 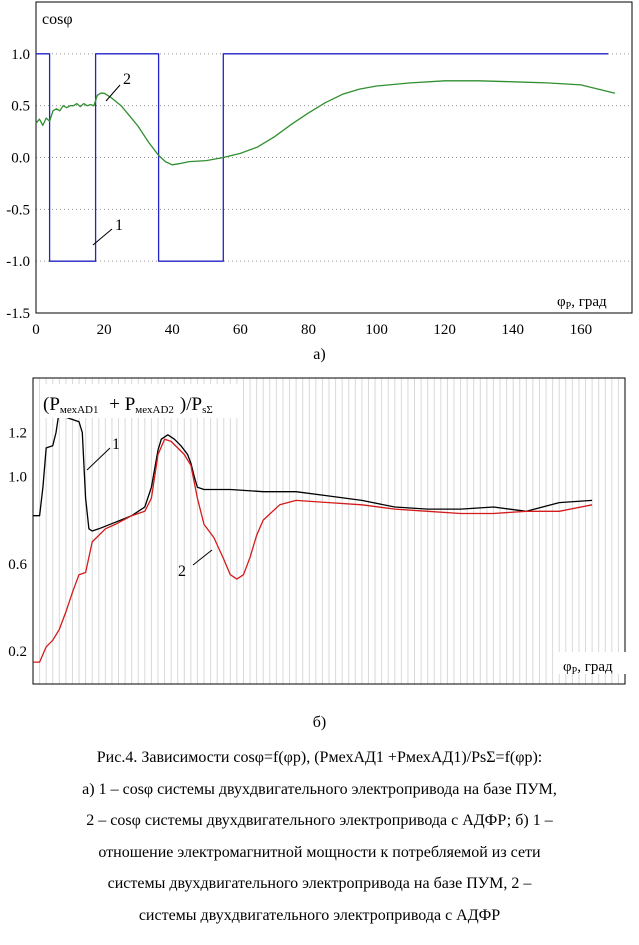 I want to click on chart-b-series-1-label: 1, so click(x=116, y=444).